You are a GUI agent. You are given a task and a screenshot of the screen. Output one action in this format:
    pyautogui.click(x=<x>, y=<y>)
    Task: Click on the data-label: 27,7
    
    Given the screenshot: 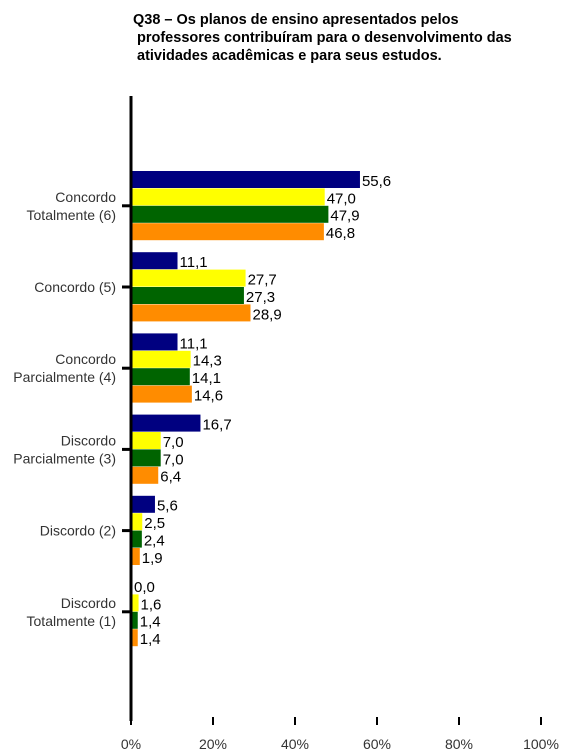 What is the action you would take?
    pyautogui.click(x=262, y=280)
    